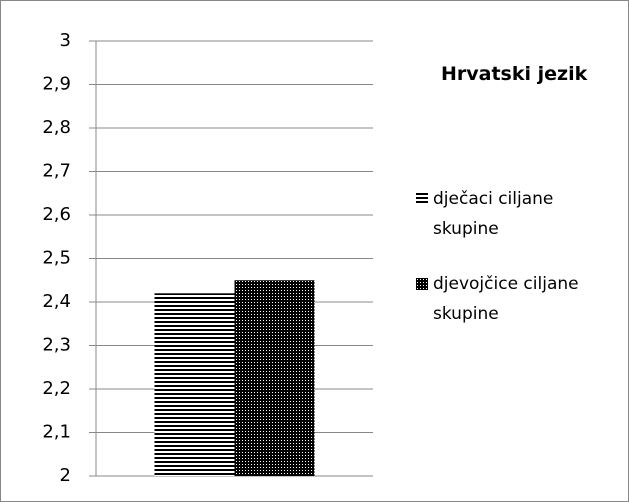 This screenshot has height=502, width=629. Describe the element at coordinates (56, 127) in the screenshot. I see `y-tick-label: 2,8` at that location.